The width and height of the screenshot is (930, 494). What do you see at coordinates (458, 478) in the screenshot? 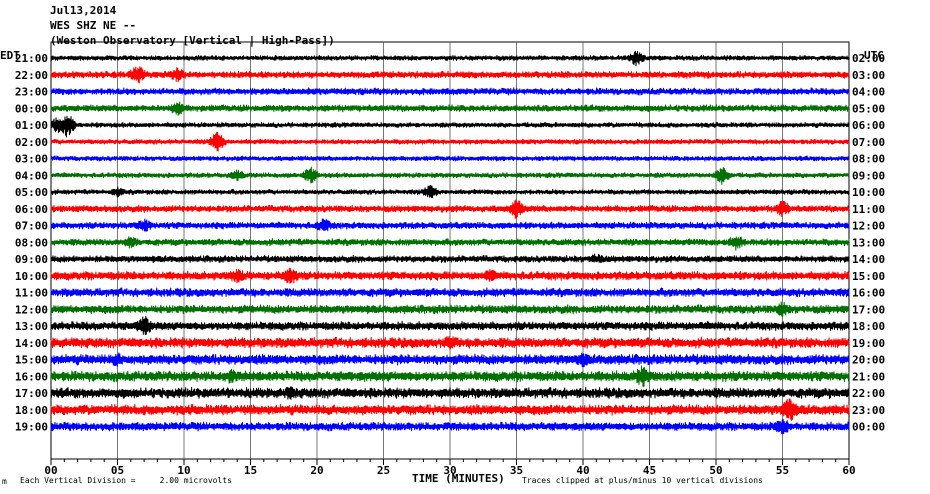
I see `x-axis-title: TIME (MINUTES)` at bounding box center [458, 478].